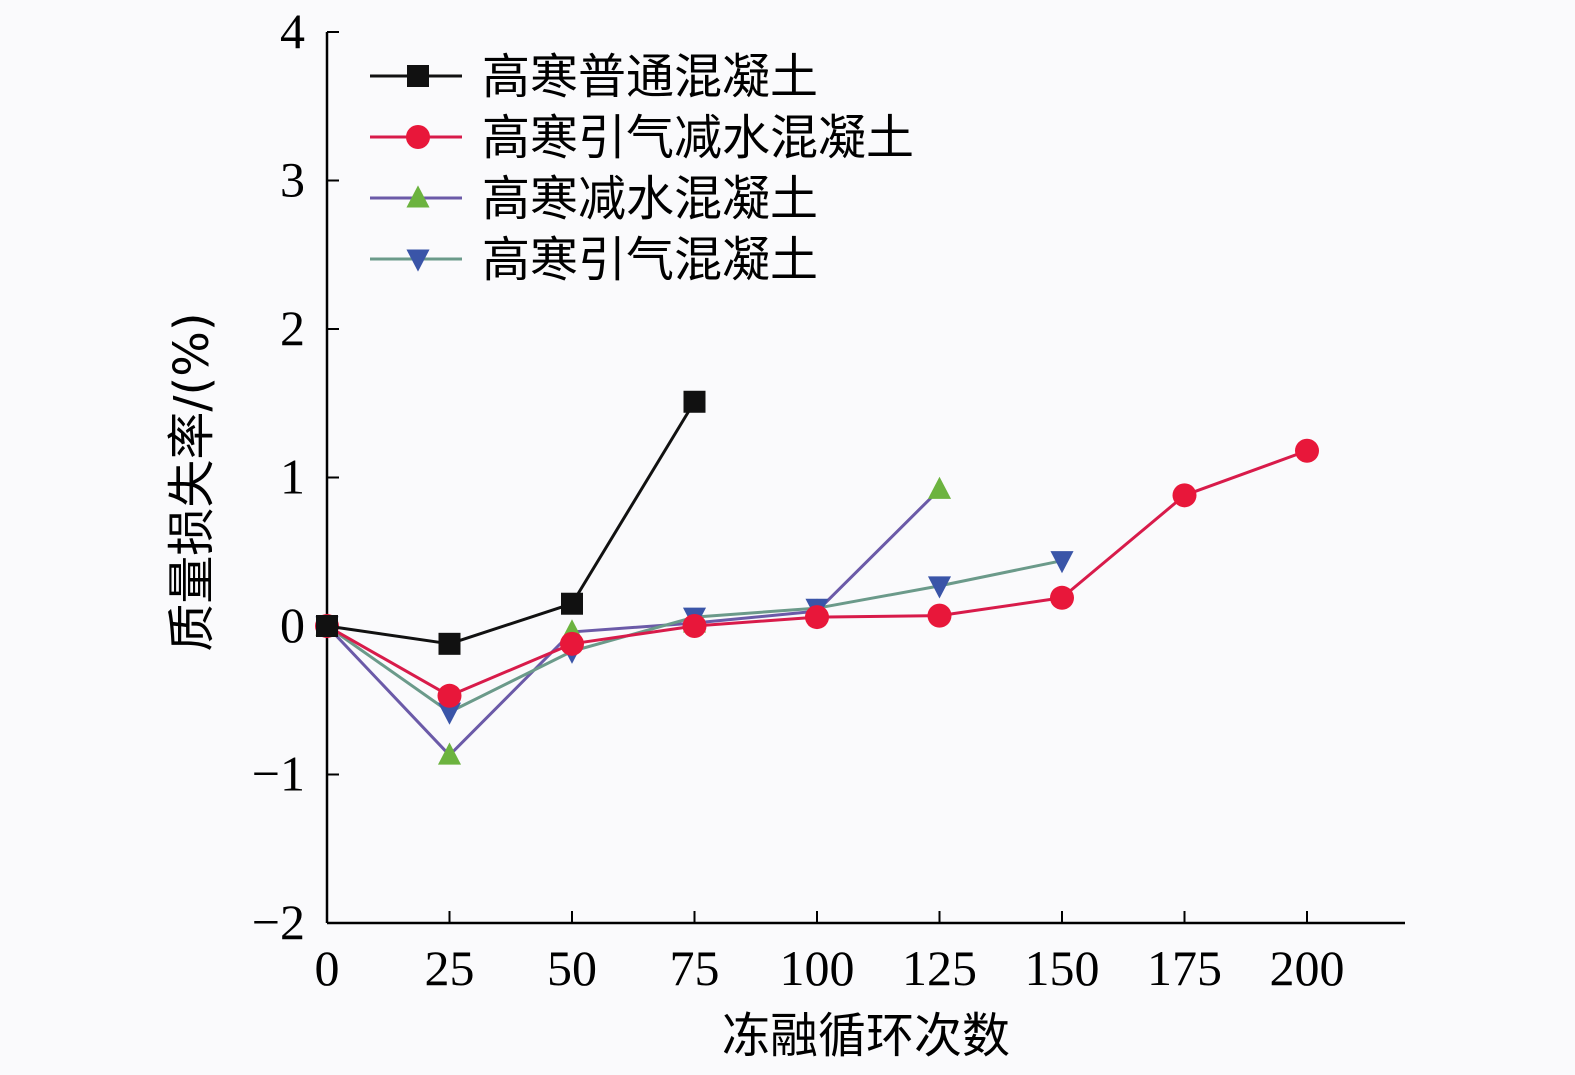 Image resolution: width=1575 pixels, height=1075 pixels. I want to click on x-tick-label: 100, so click(817, 968).